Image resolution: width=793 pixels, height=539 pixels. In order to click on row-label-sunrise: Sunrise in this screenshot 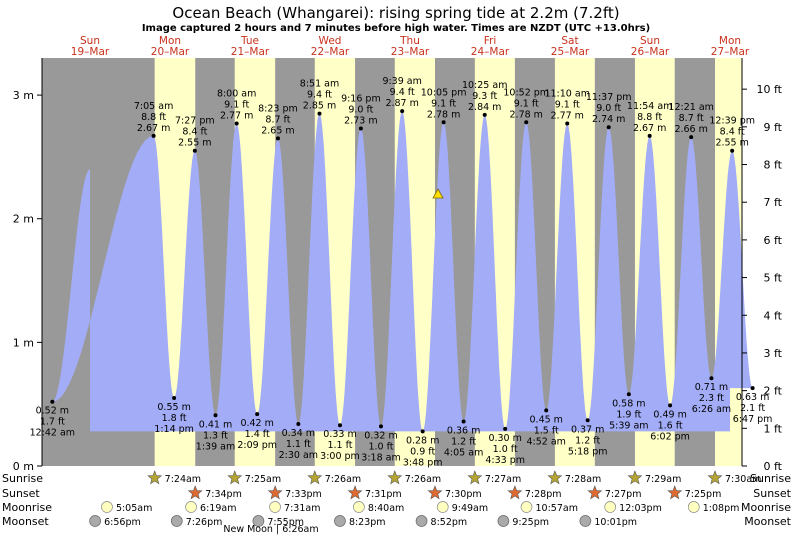, I will do `click(22, 478)`.